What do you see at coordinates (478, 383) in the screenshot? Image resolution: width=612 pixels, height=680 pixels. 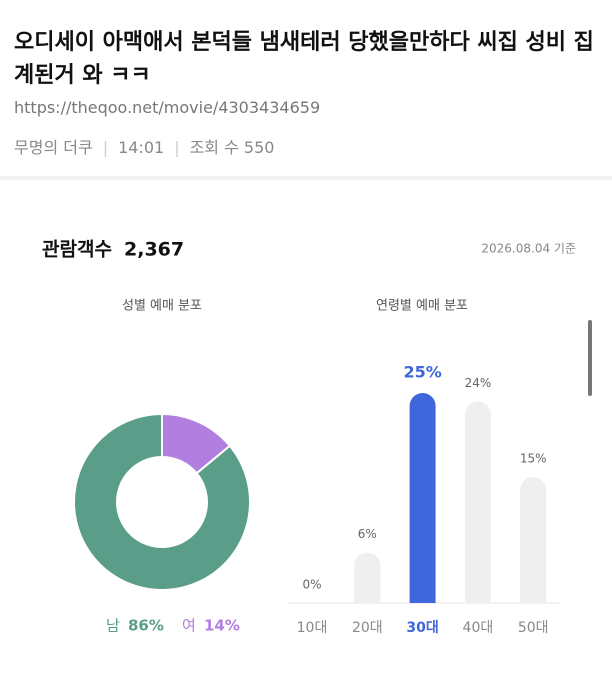 I see `value-label: 24%` at bounding box center [478, 383].